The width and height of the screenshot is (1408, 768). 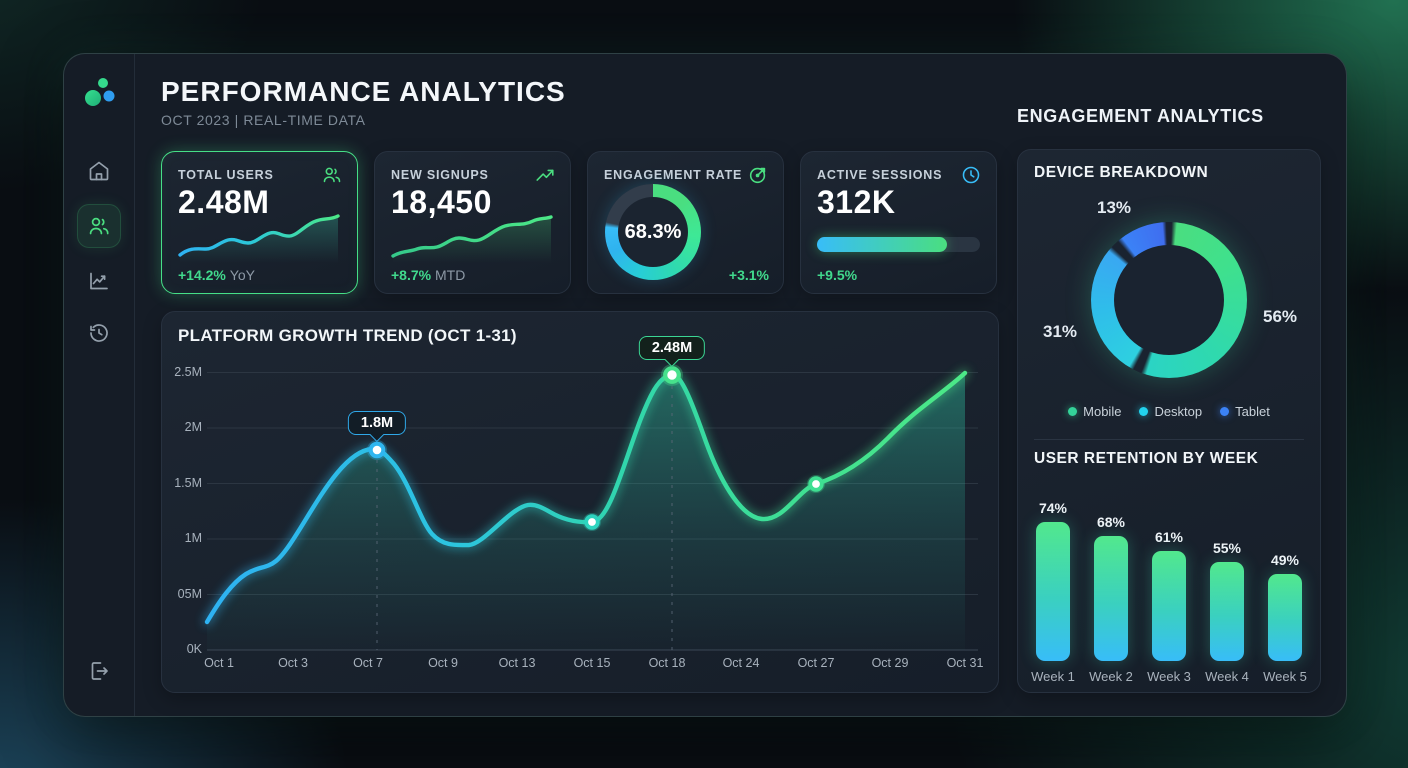 I want to click on x-tick: Oct 7, so click(x=368, y=663).